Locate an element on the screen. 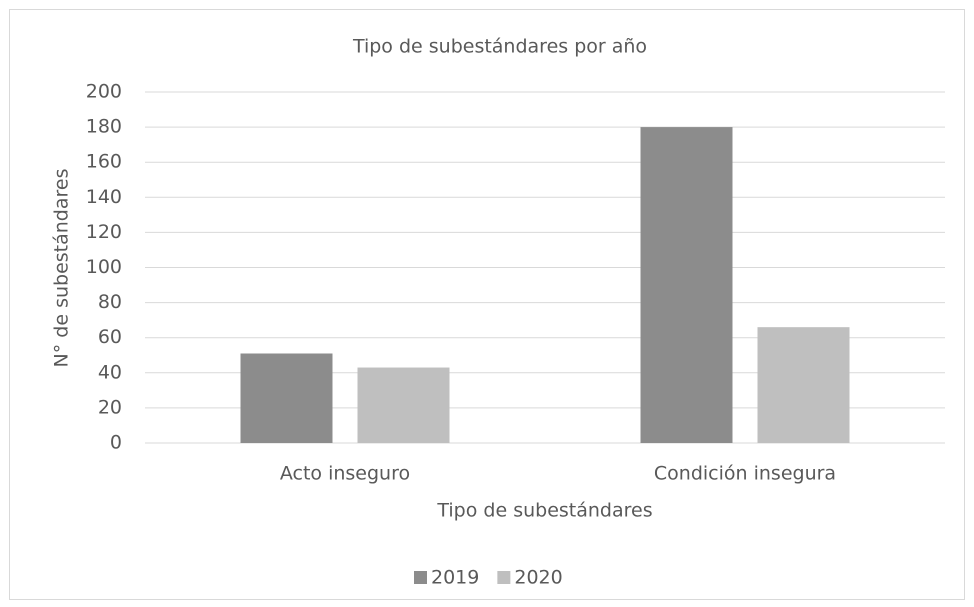  x-axis-label: Tipo de subestándares is located at coordinates (544, 511).